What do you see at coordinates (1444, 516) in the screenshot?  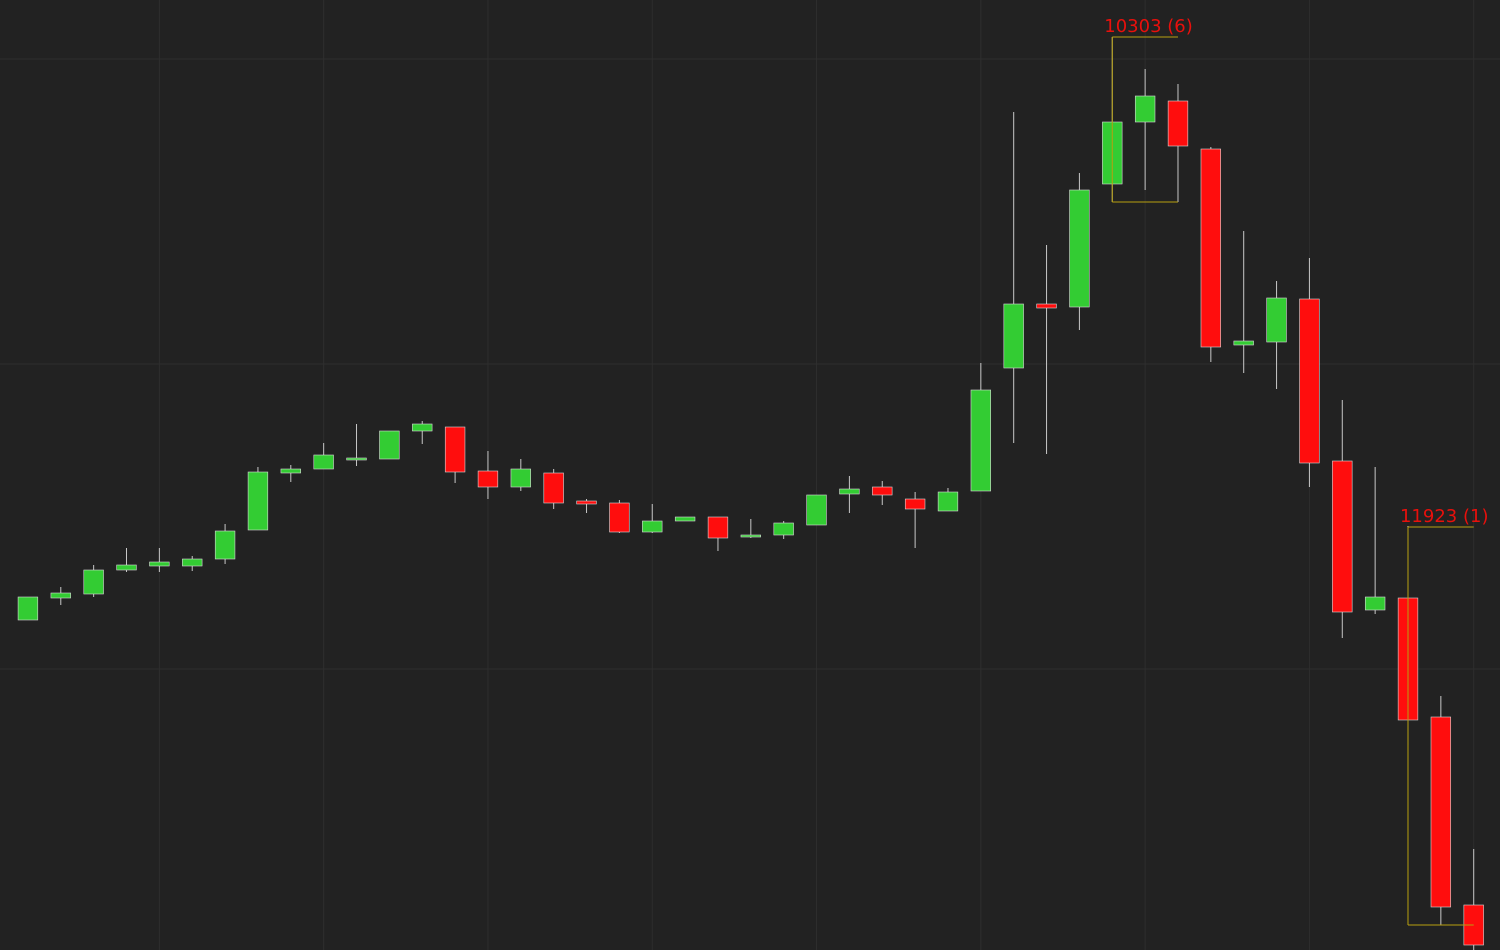 I see `annotation-label: 11923 (1)` at bounding box center [1444, 516].